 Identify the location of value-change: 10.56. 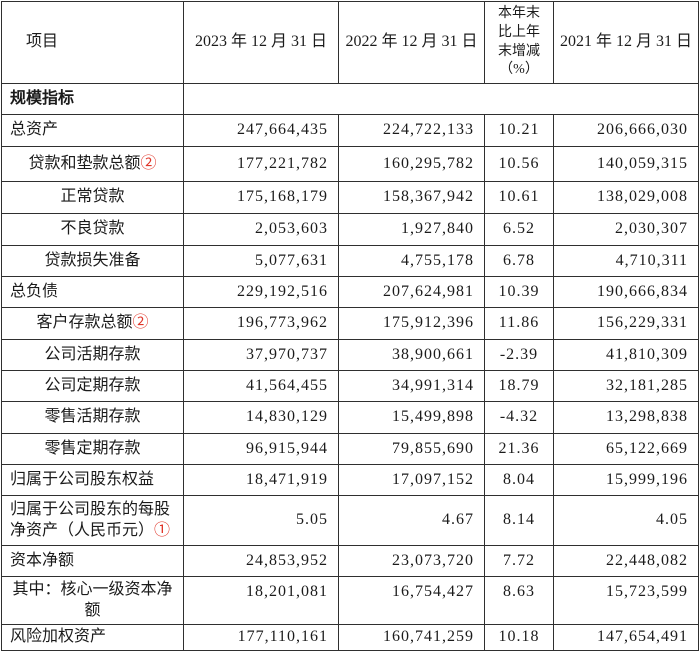
(519, 164).